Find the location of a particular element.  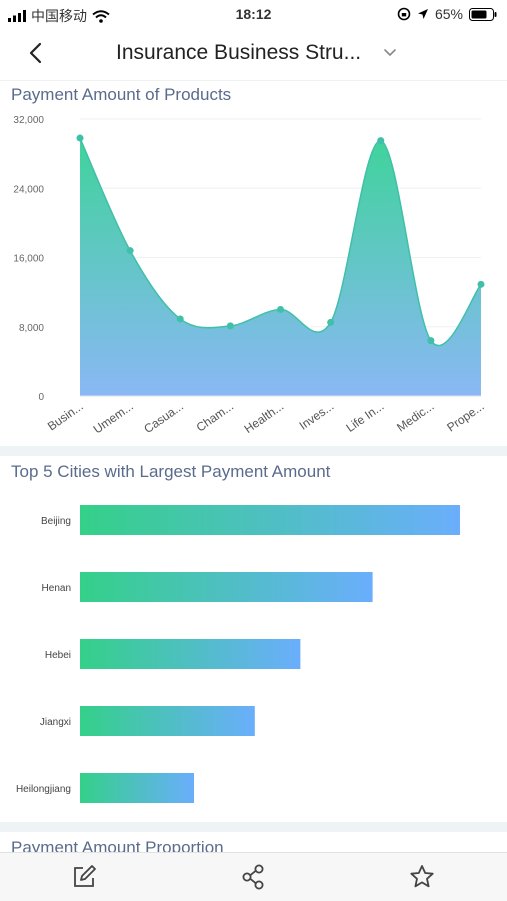

share-icon is located at coordinates (254, 877).